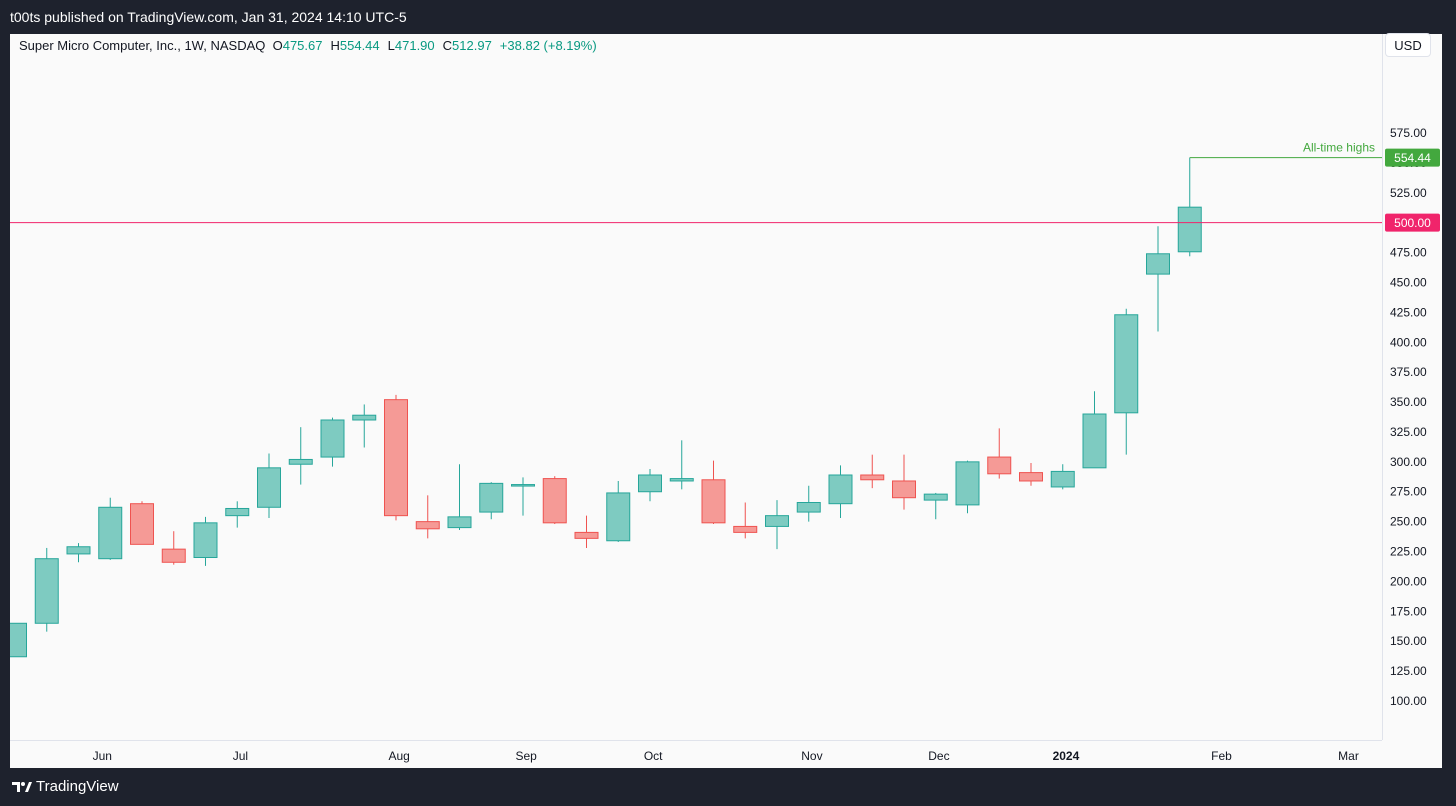 The image size is (1456, 806). What do you see at coordinates (414, 45) in the screenshot?
I see `low-value: 471.90` at bounding box center [414, 45].